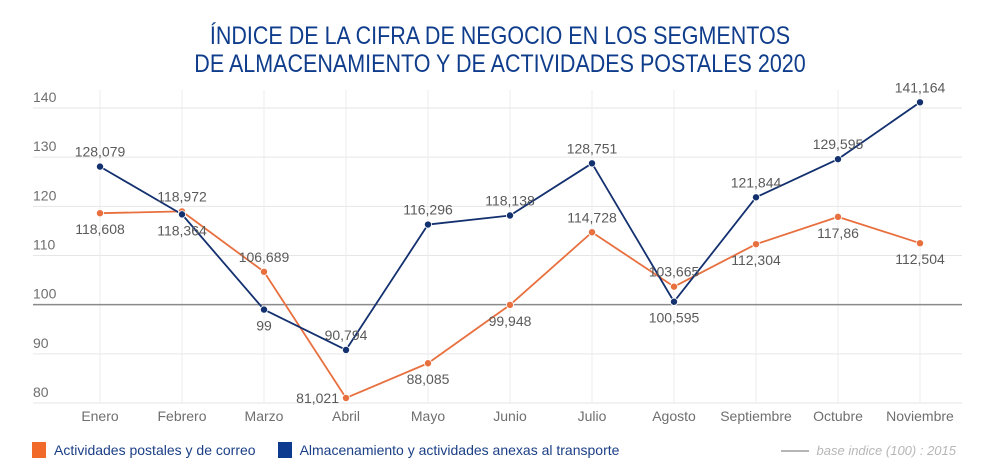 This screenshot has width=1000, height=475. Describe the element at coordinates (886, 450) in the screenshot. I see `base-index-label: base indice (100) : 2015` at that location.